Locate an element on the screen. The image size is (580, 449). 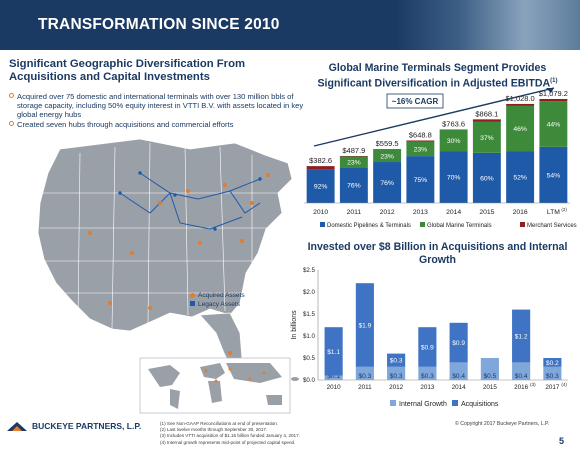
invest-segment-label: $1.1 is located at coordinates (333, 352).